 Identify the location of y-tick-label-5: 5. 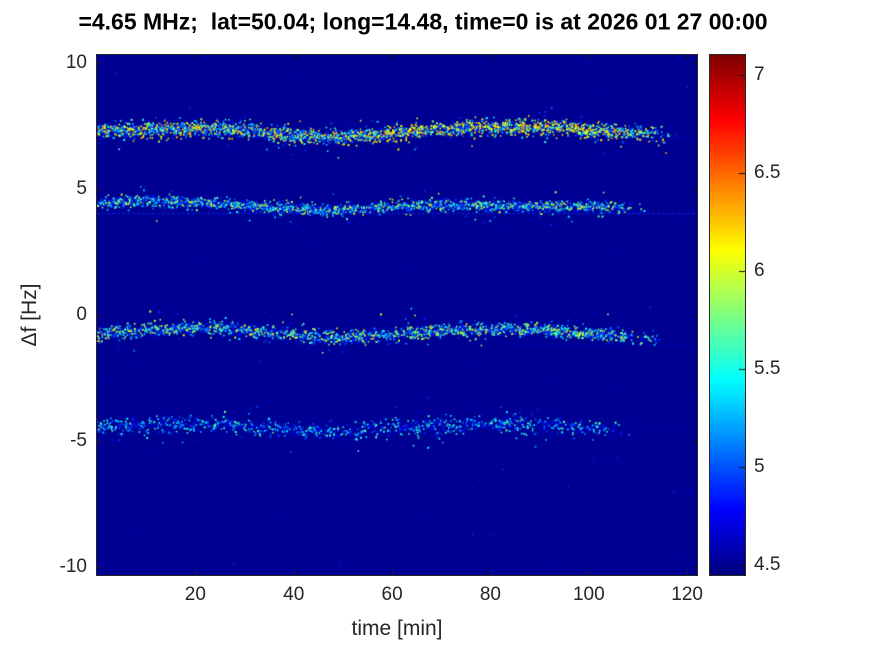
(81, 188).